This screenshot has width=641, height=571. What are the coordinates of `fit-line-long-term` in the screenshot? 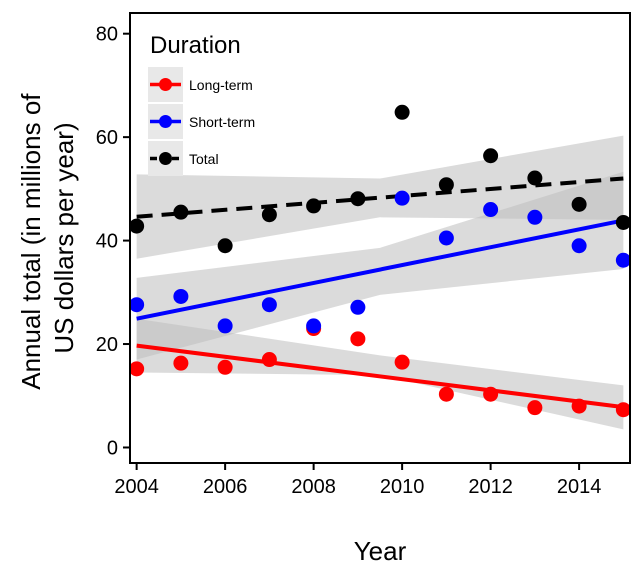 It's located at (380, 376).